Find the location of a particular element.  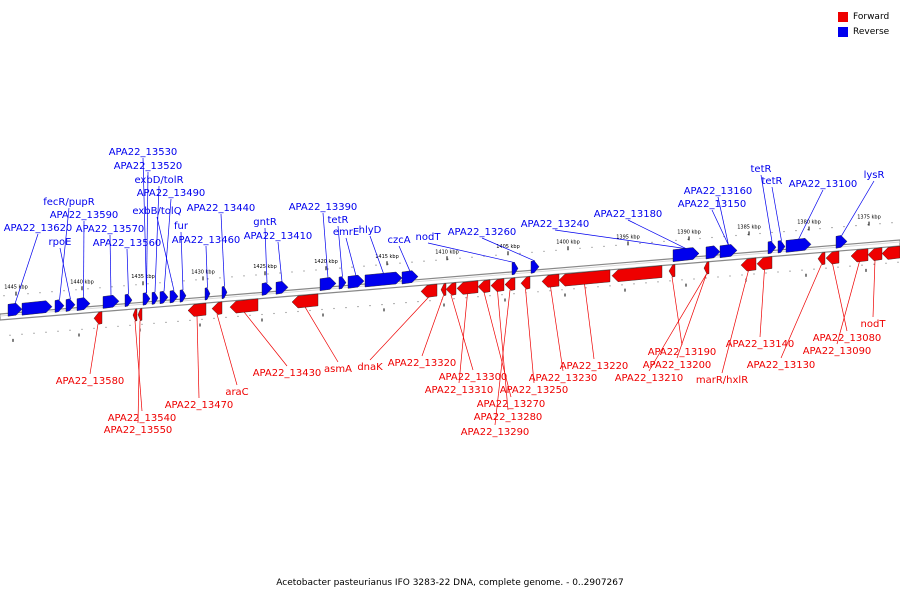

gene-label: tetR is located at coordinates (338, 220).